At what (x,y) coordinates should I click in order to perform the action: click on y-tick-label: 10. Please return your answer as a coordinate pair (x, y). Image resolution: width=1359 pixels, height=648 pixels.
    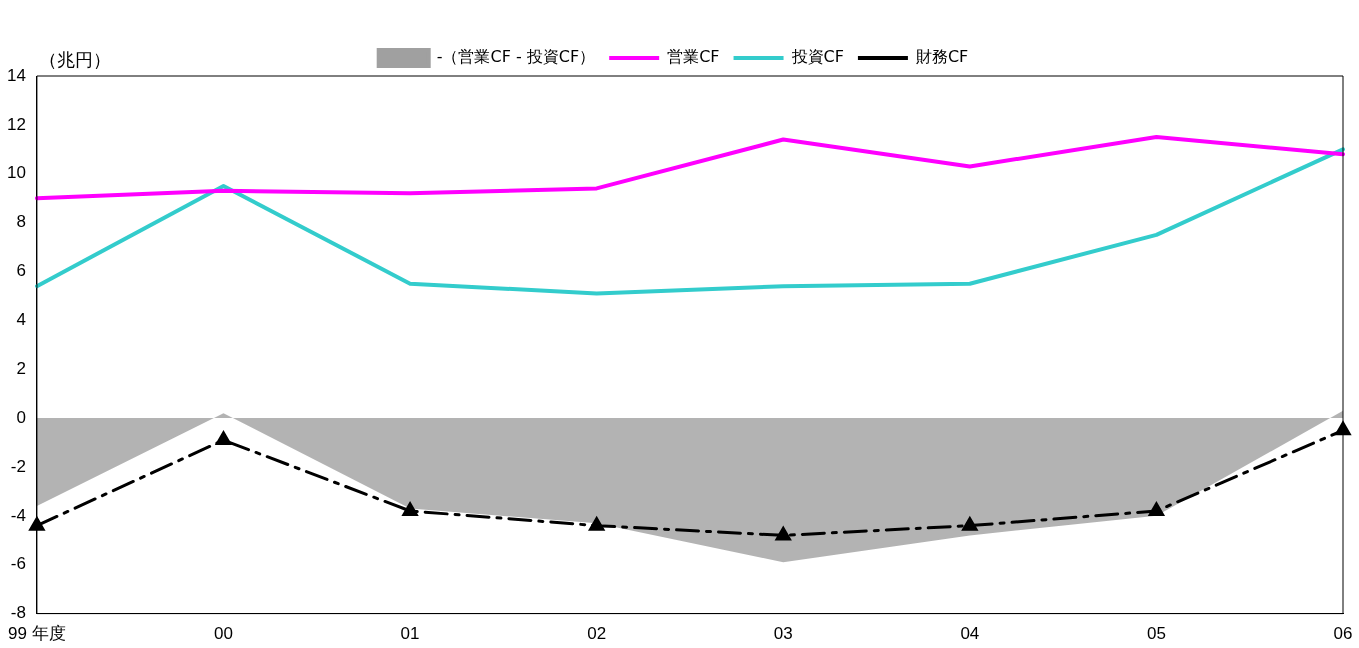
    Looking at the image, I should click on (16, 173).